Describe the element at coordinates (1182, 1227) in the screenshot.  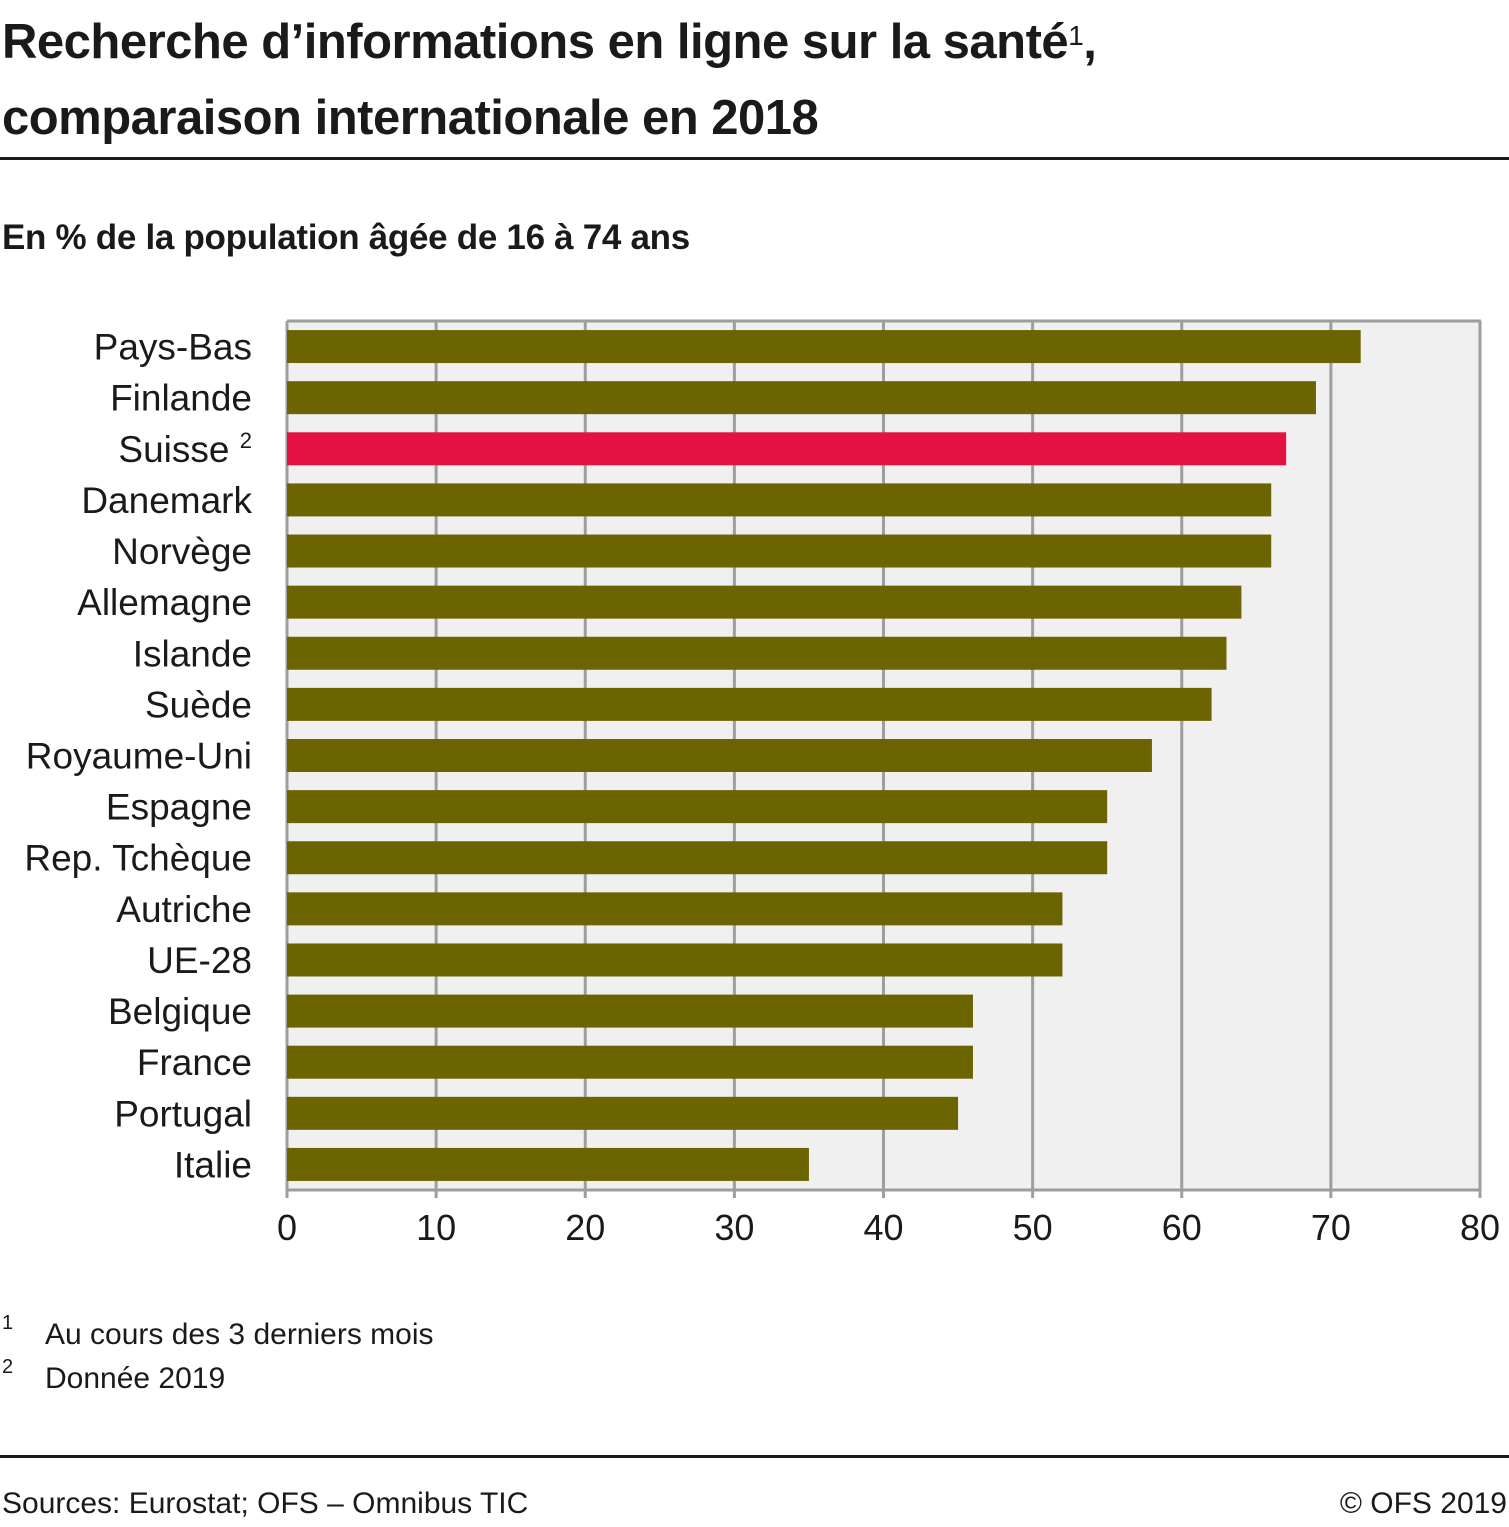
I see `x-tick-label: 60` at that location.